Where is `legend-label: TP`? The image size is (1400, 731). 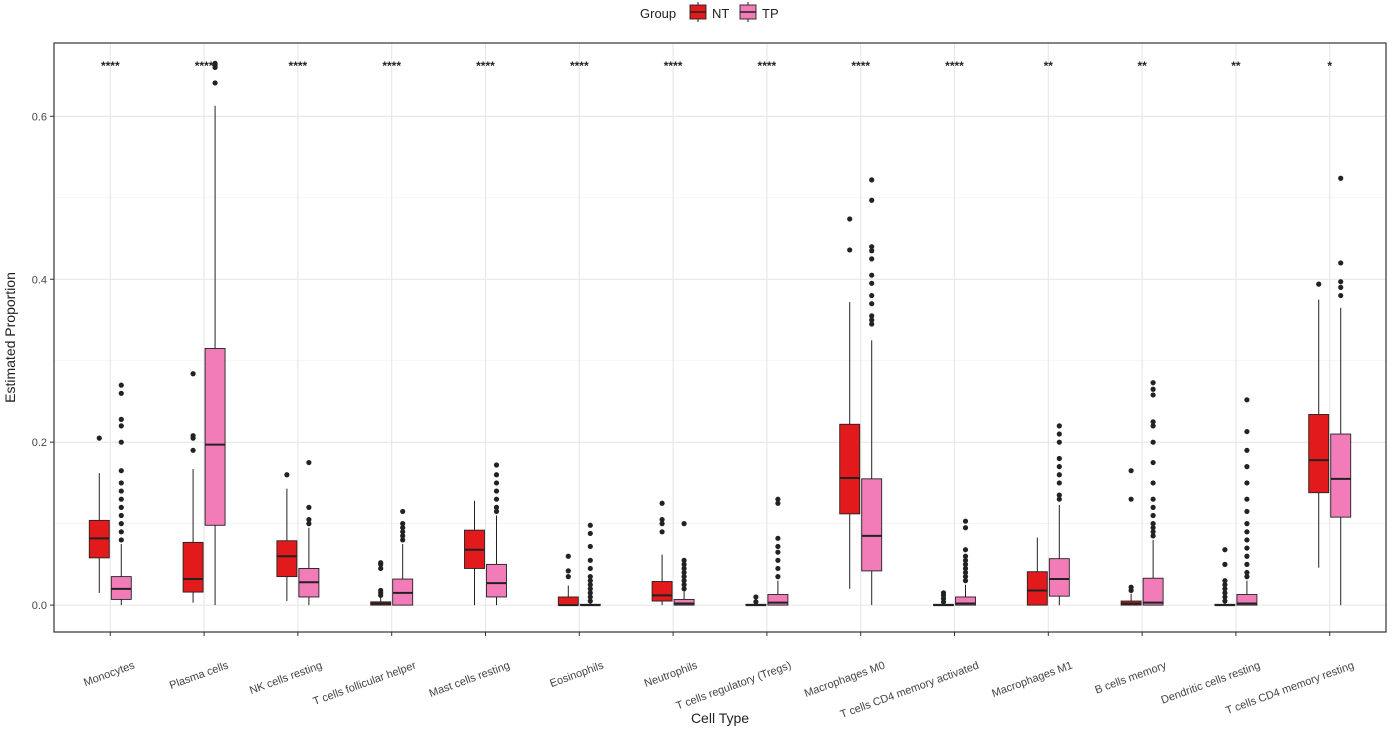
legend-label: TP is located at coordinates (770, 13).